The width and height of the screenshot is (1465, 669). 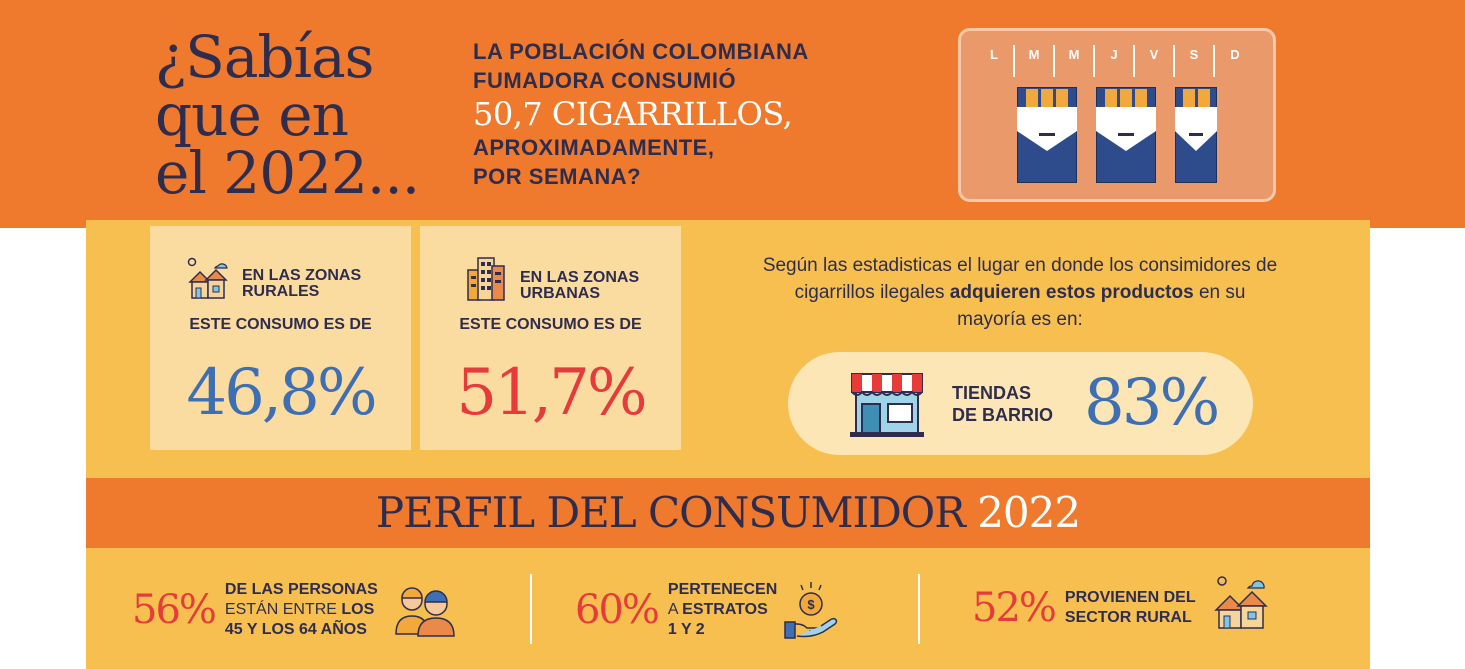 What do you see at coordinates (1014, 608) in the screenshot?
I see `profile-stat-value: 52%` at bounding box center [1014, 608].